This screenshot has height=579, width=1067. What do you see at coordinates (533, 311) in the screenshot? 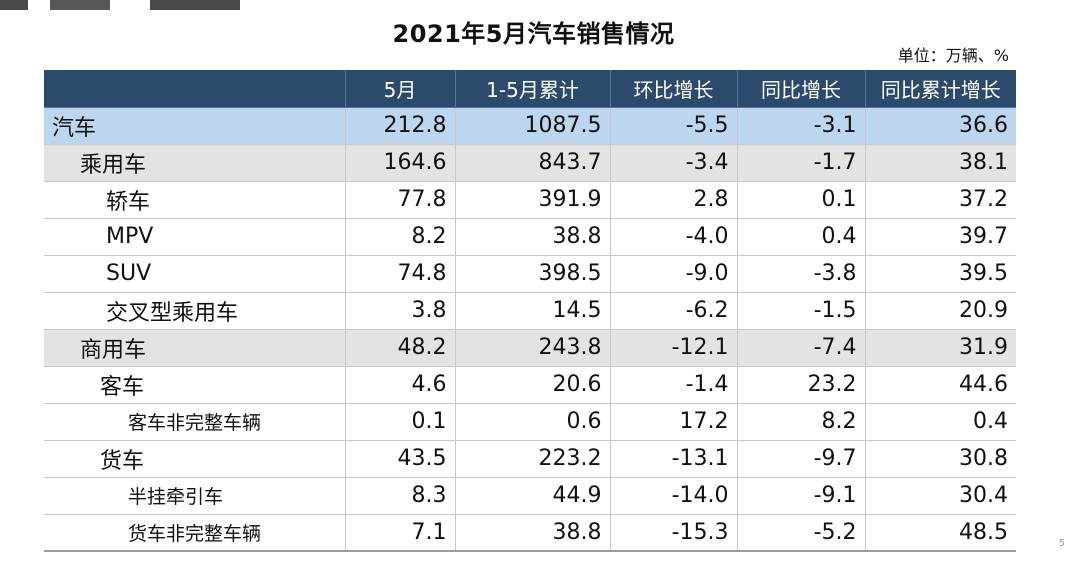
I see `cell-ytd: 14.5` at bounding box center [533, 311].